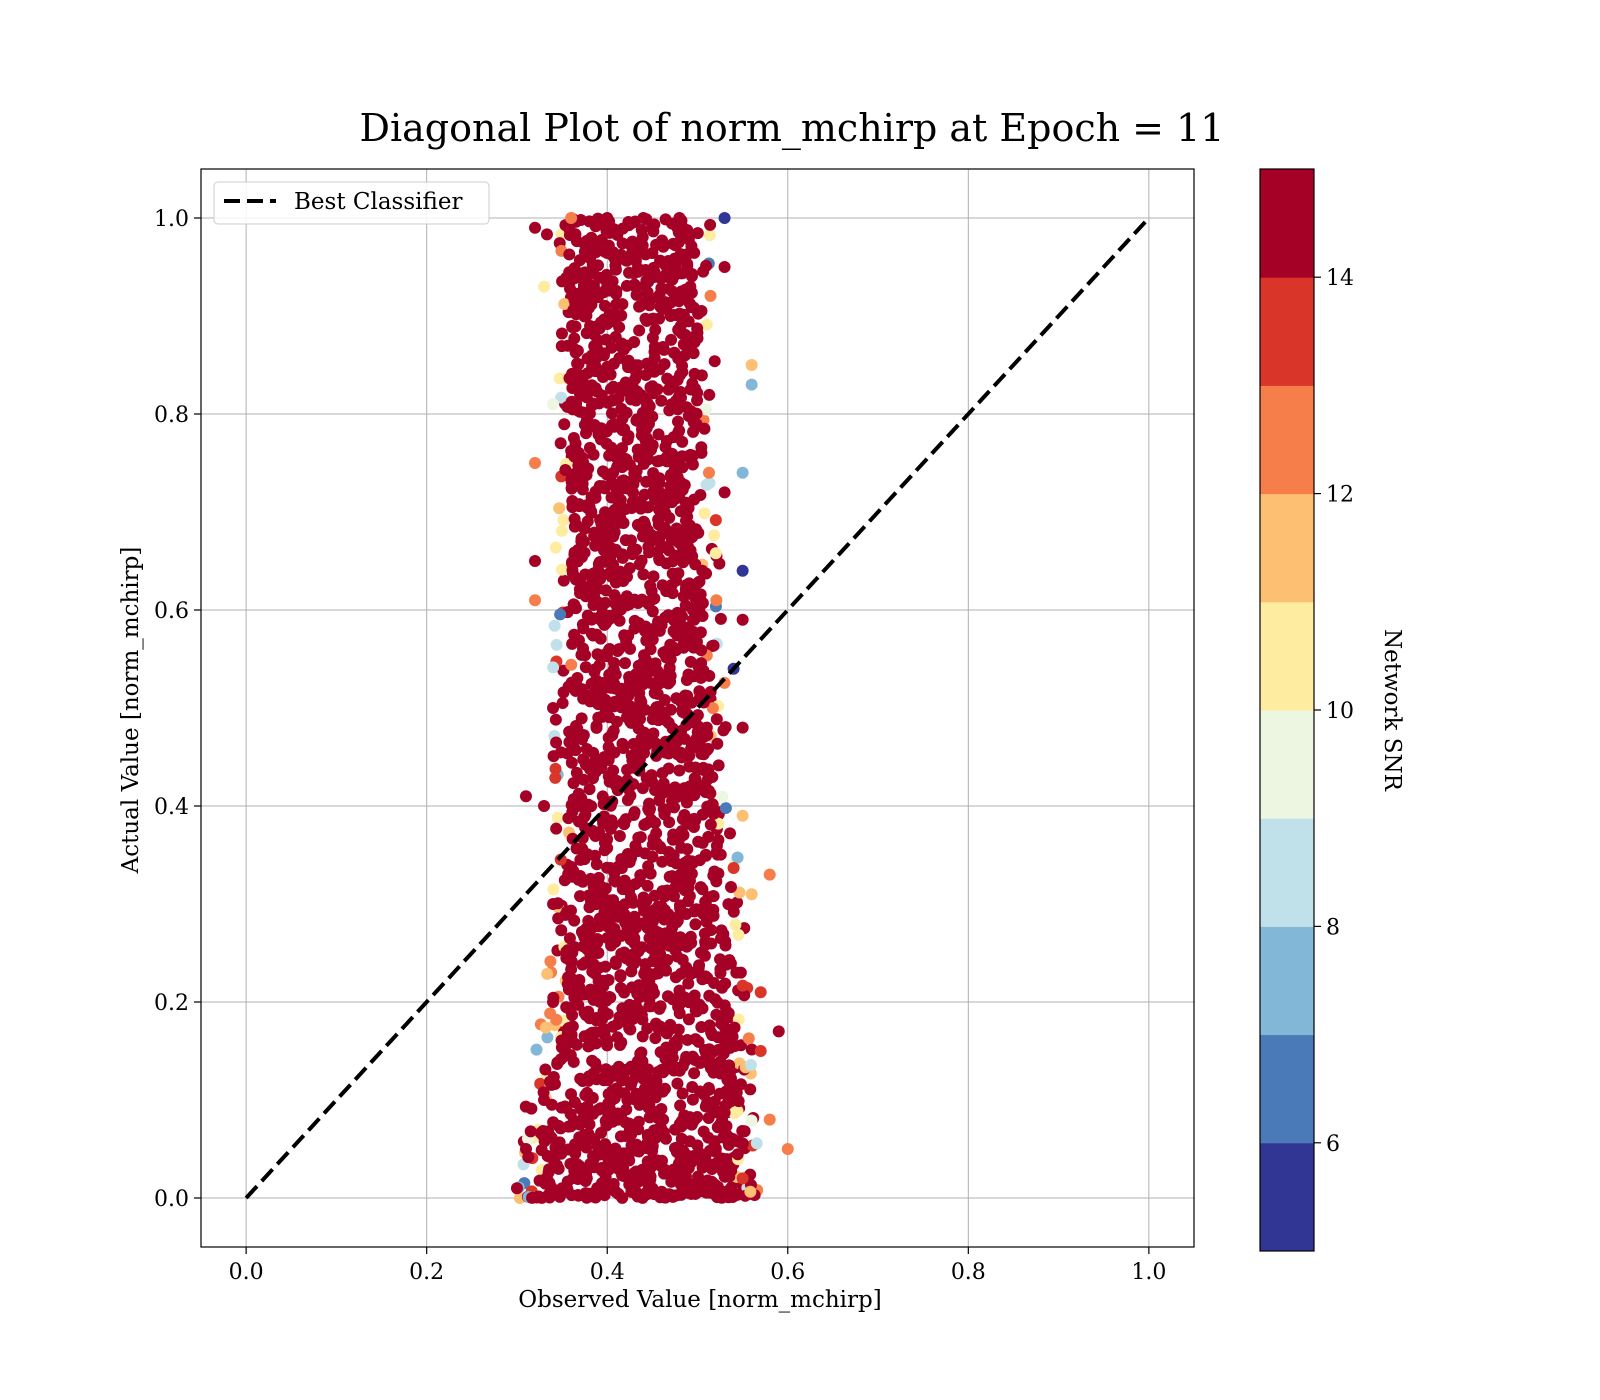  I want to click on colorbar: 6 8 10 12 14 Network SNR, so click(1332, 710).